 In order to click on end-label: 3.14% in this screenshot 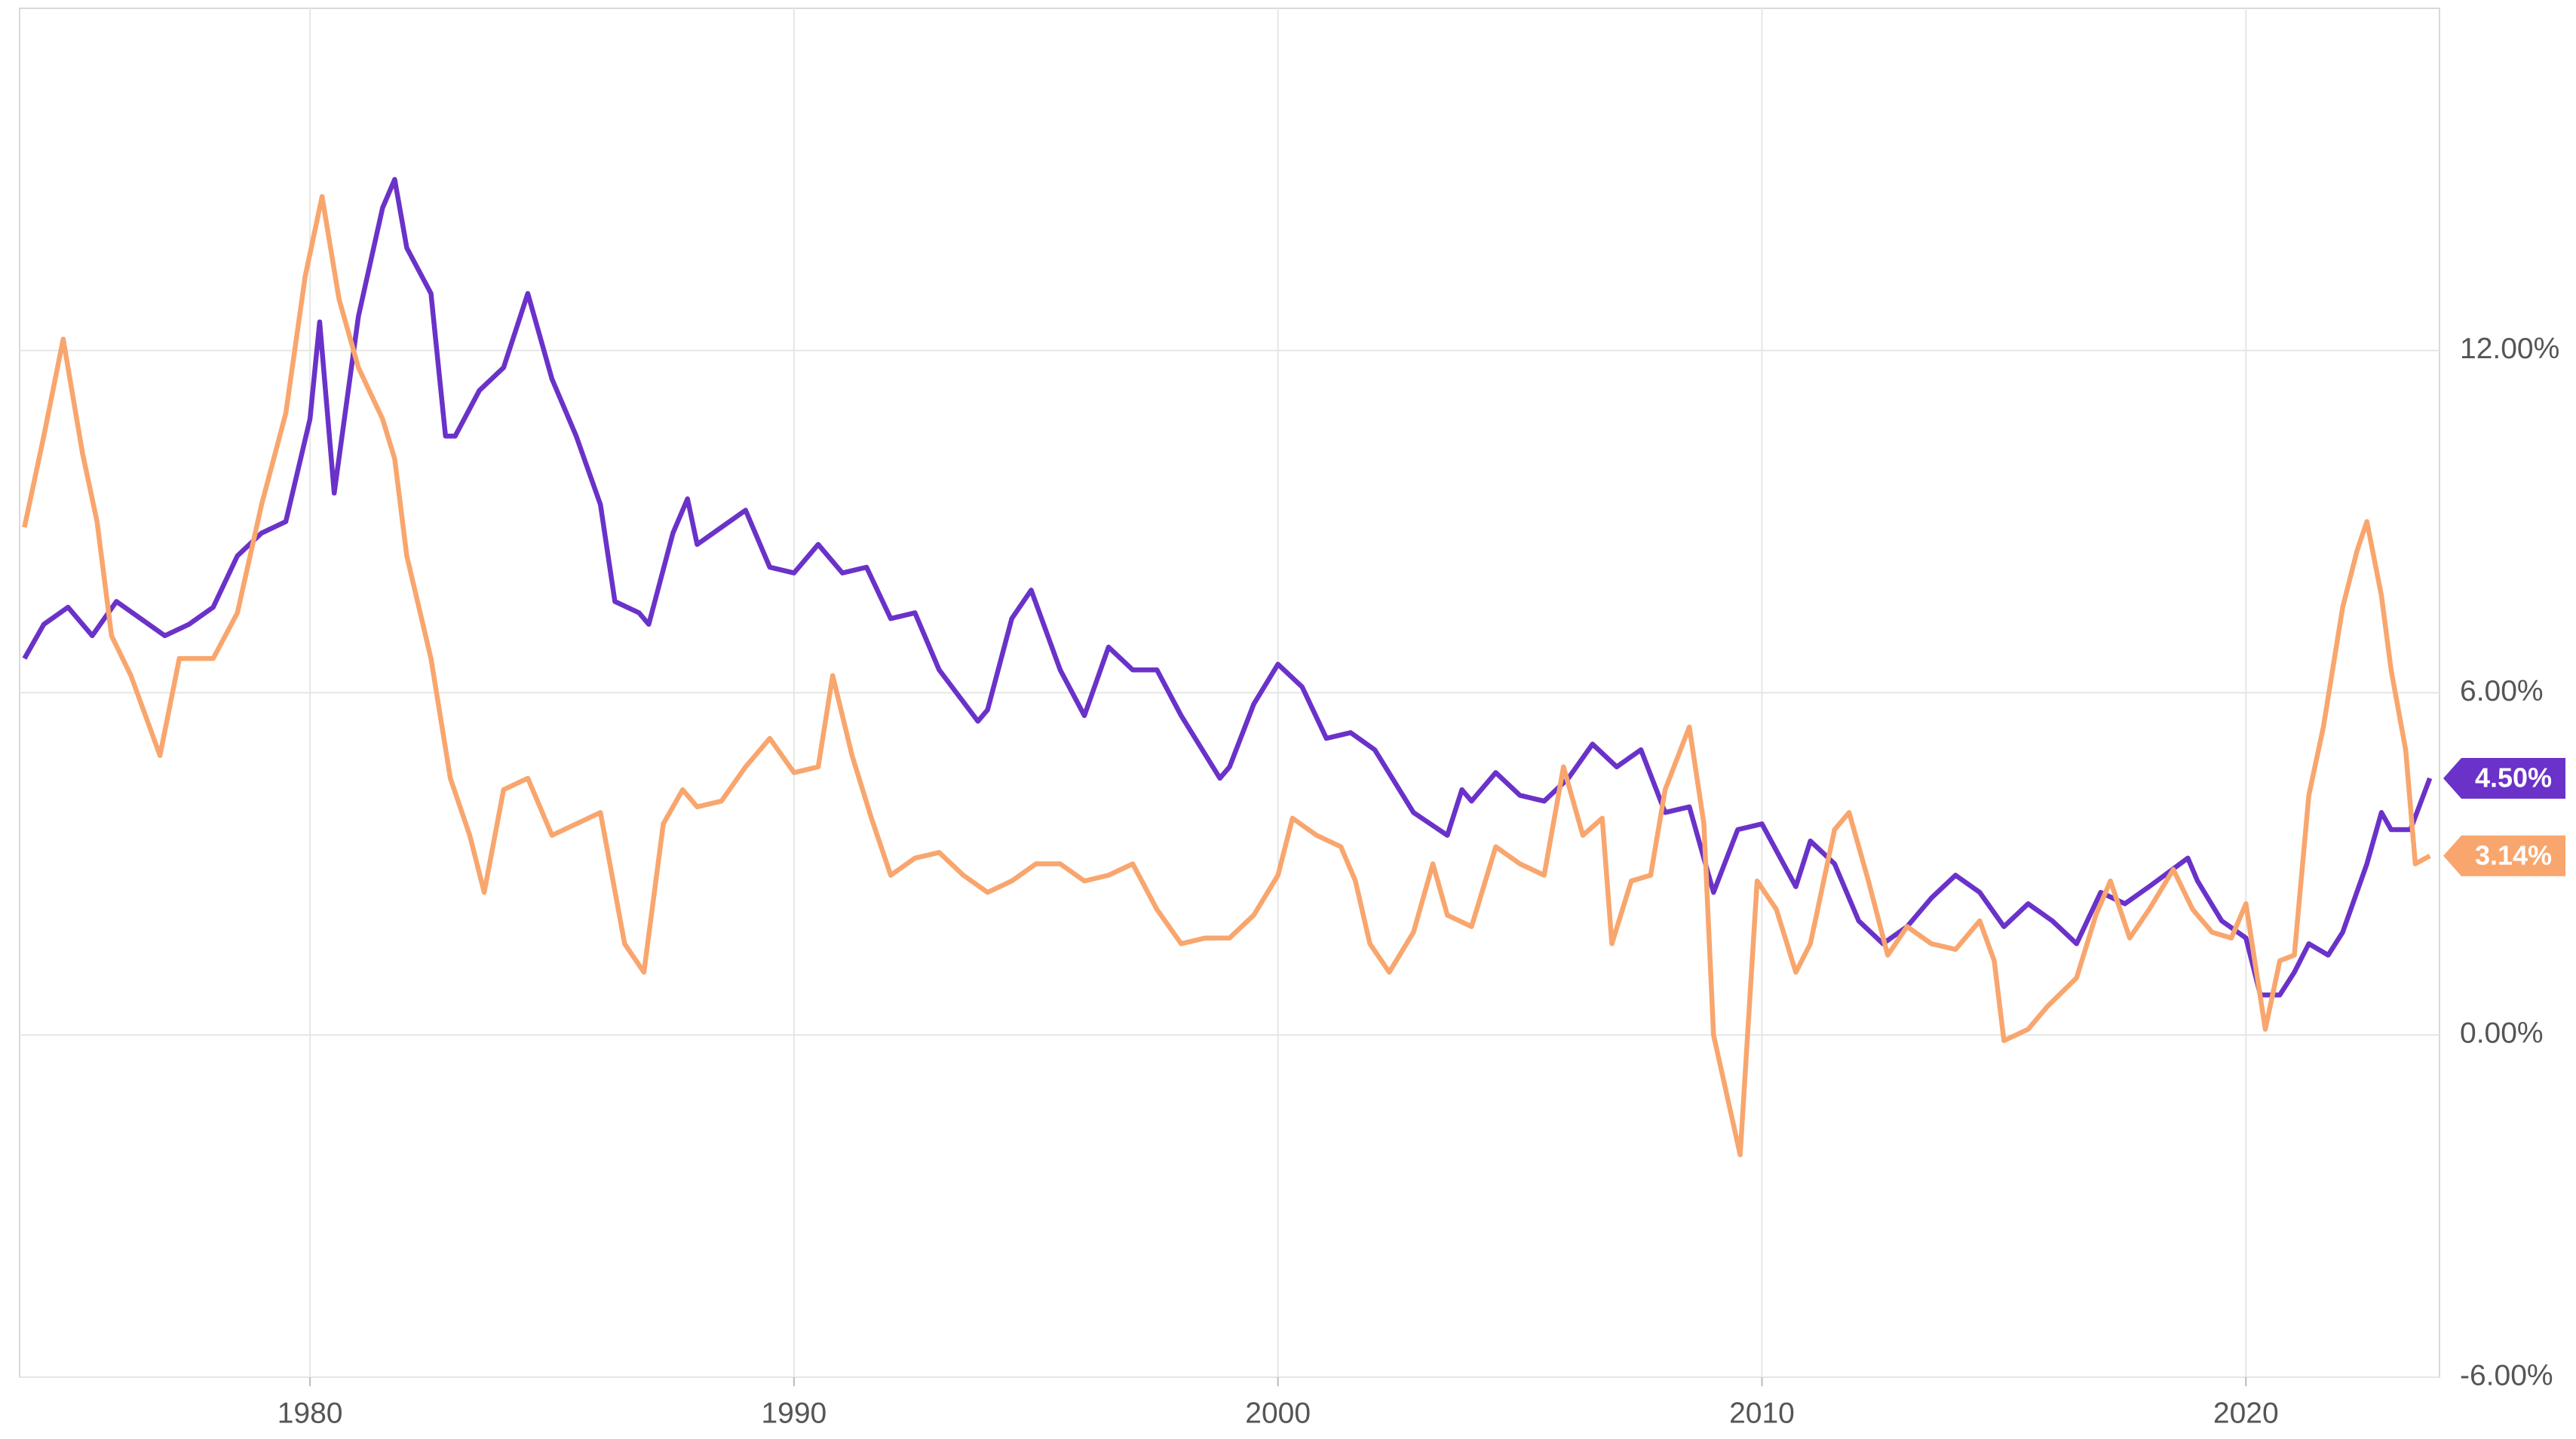, I will do `click(2513, 854)`.